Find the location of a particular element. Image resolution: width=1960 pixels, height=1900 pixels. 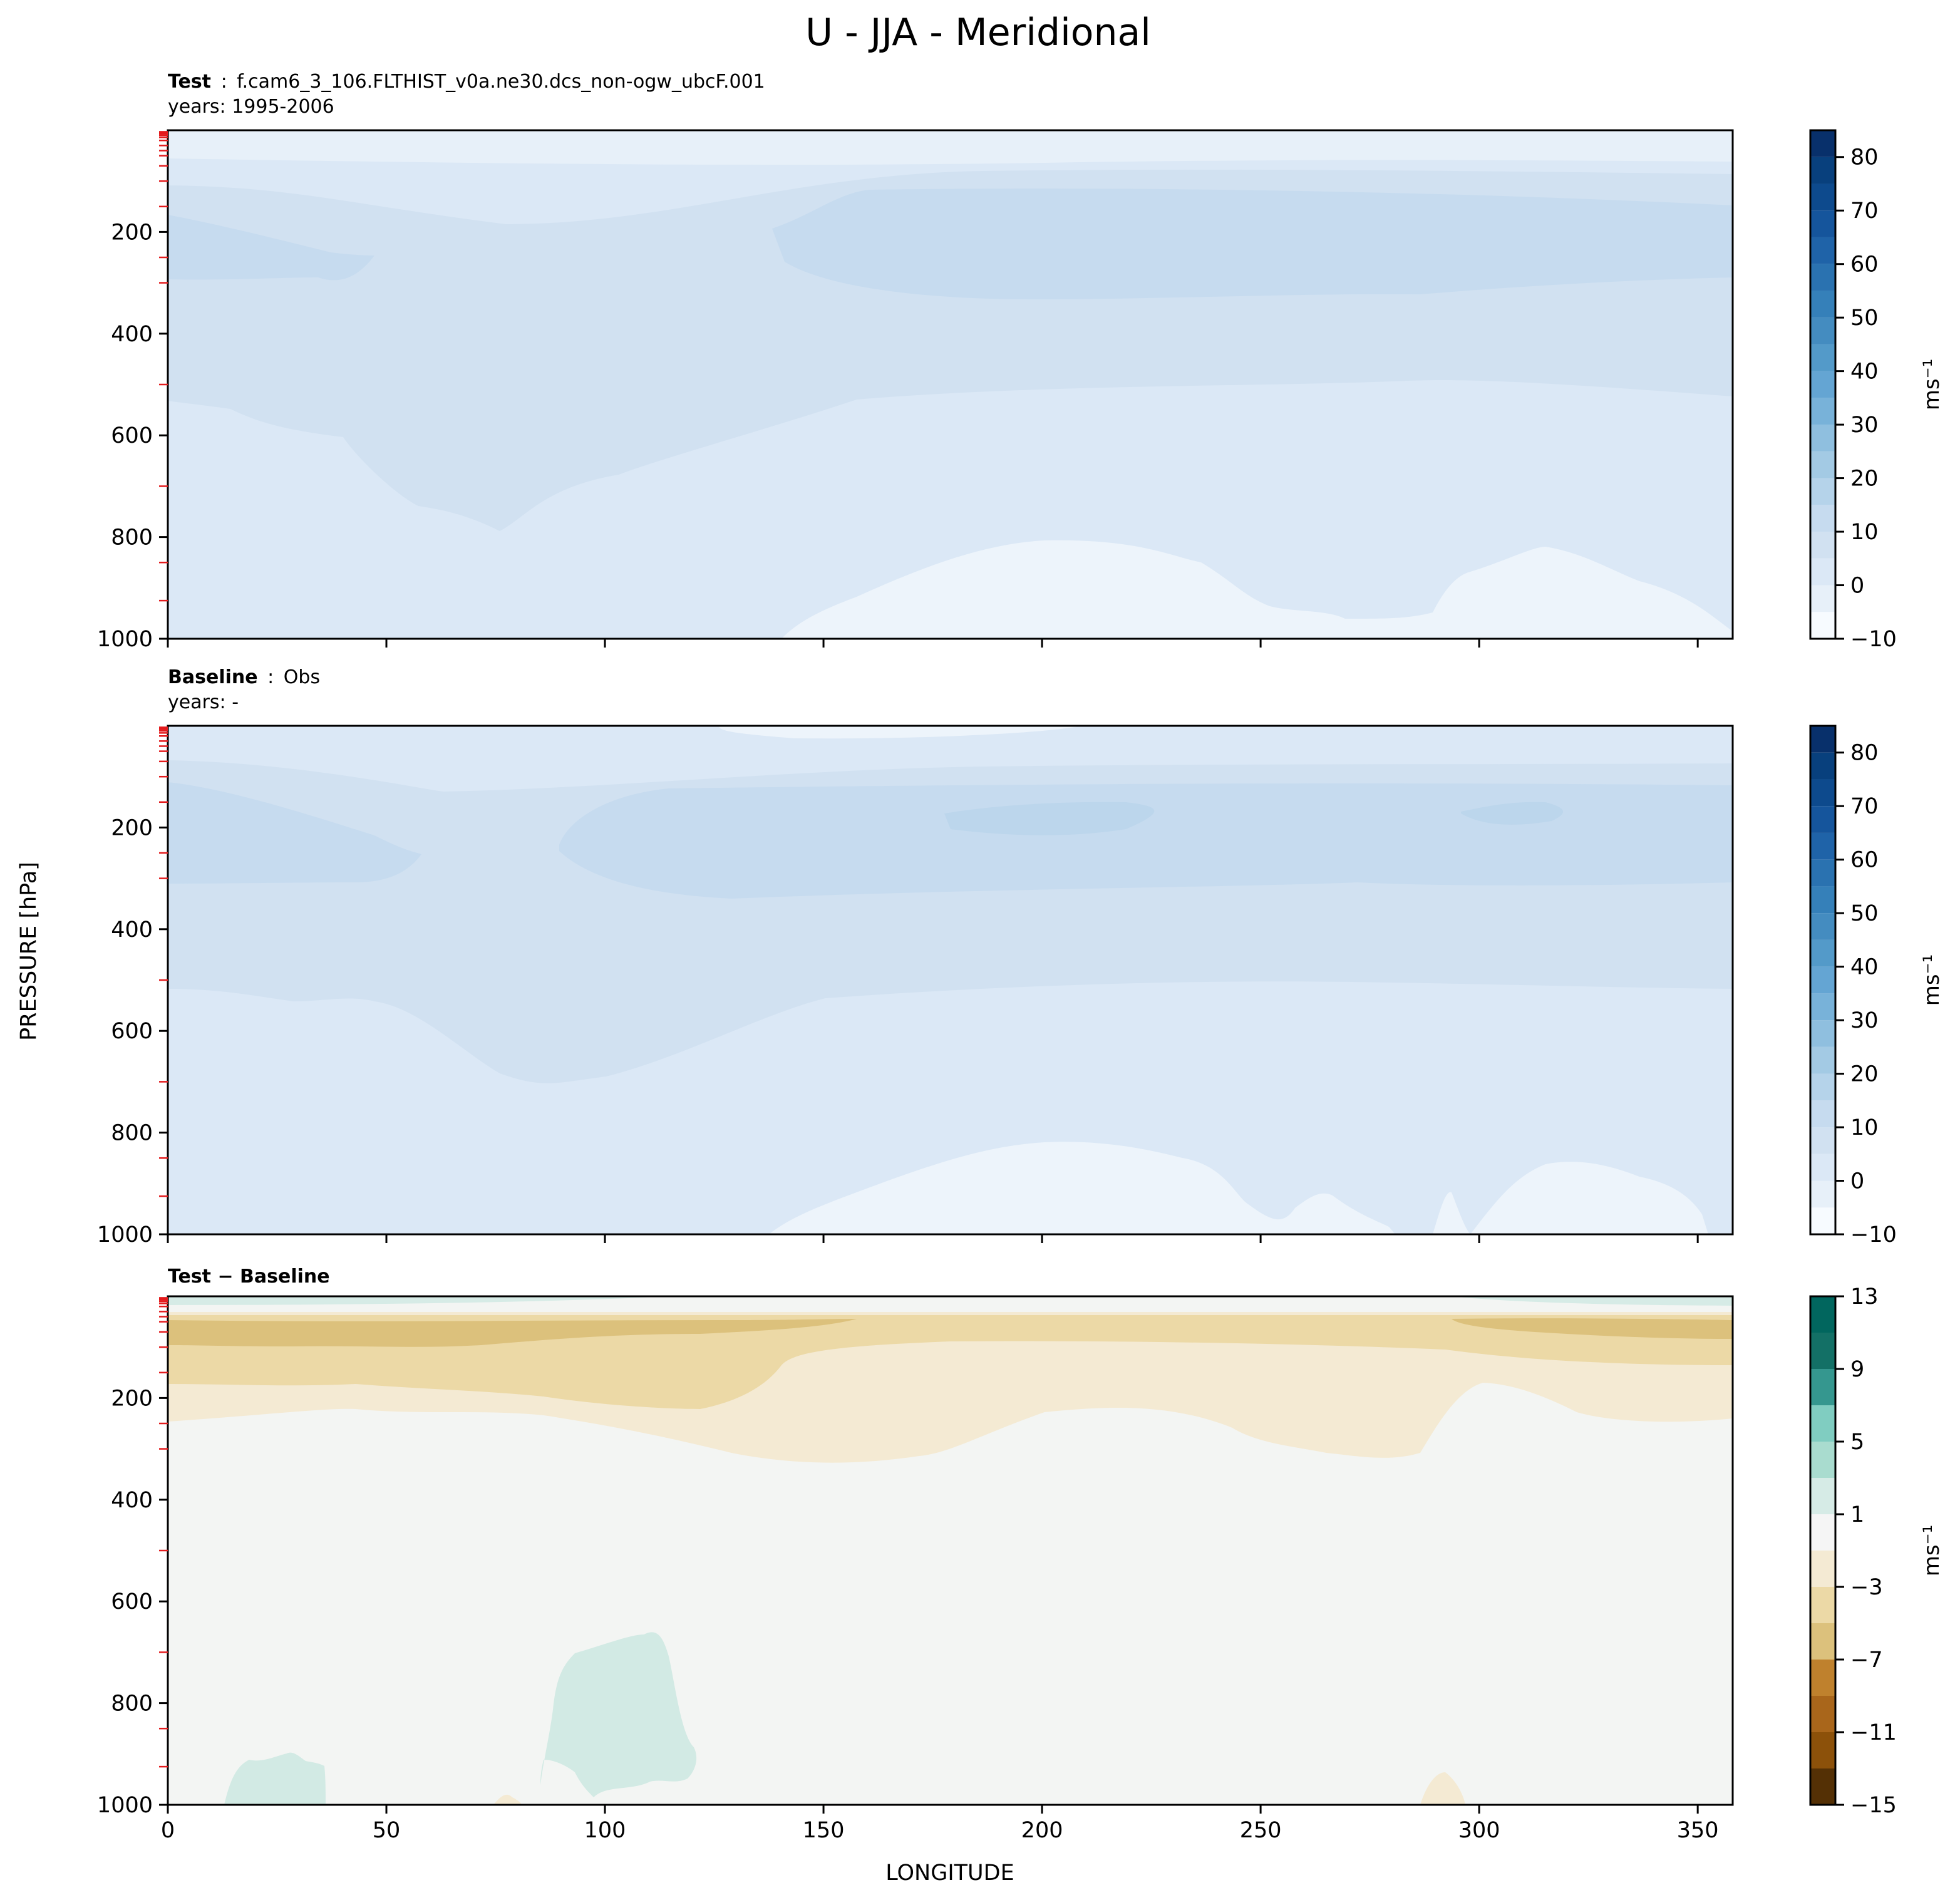

colorbar-test: −10 0 10 20 30 40 50 60 70 80 is located at coordinates (1853, 390).